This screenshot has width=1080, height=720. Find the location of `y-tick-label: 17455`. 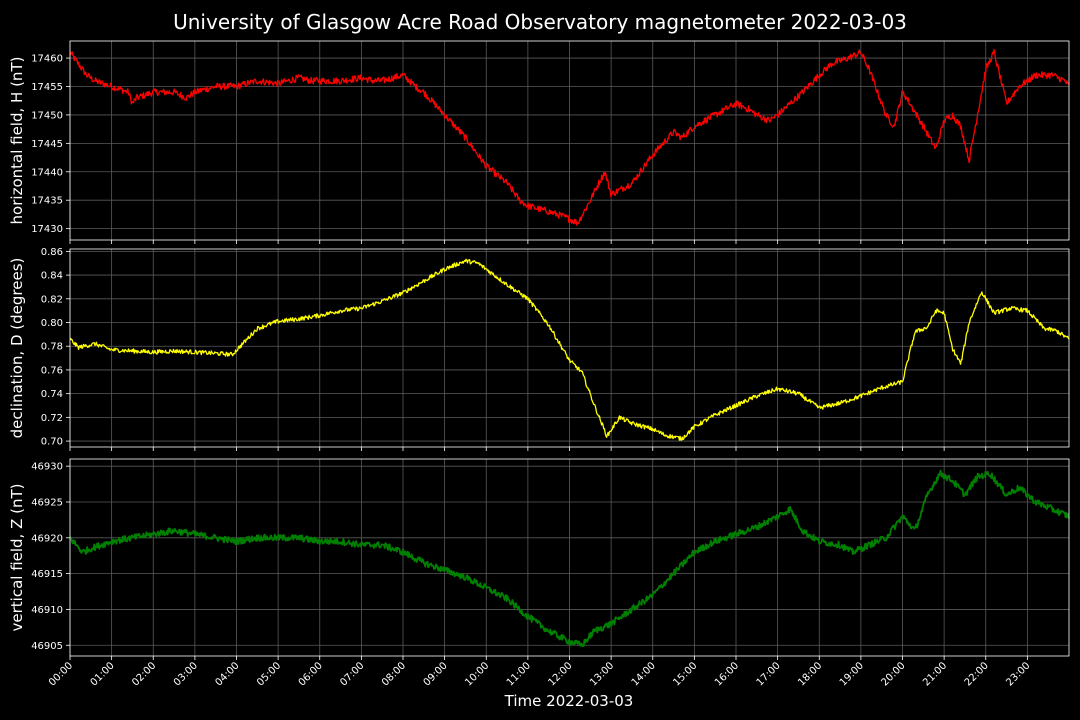

y-tick-label: 17455 is located at coordinates (47, 87).